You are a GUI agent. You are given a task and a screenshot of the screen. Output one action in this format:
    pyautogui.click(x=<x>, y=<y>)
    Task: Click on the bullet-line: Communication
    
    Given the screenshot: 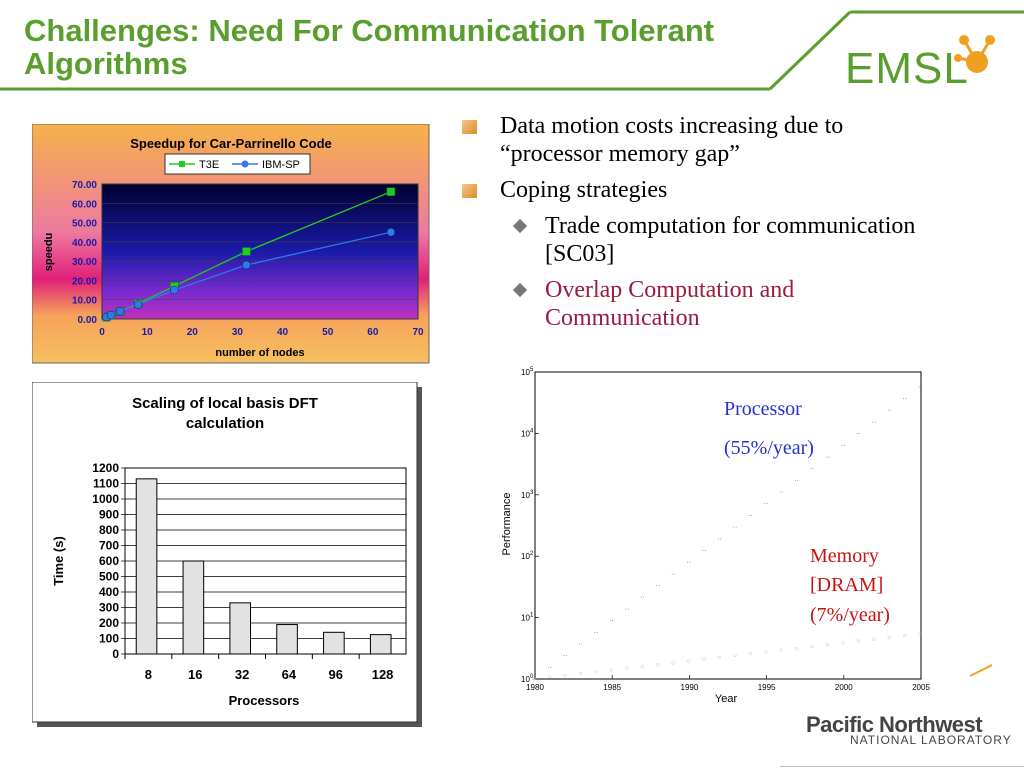 What is the action you would take?
    pyautogui.click(x=622, y=318)
    